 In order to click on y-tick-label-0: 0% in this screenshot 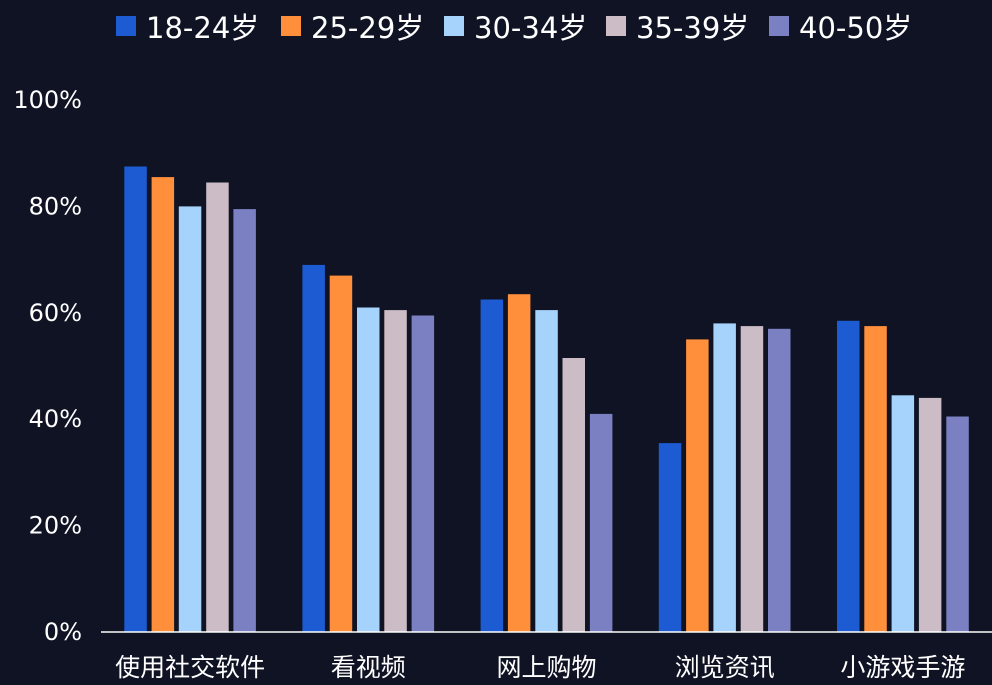, I will do `click(63, 632)`.